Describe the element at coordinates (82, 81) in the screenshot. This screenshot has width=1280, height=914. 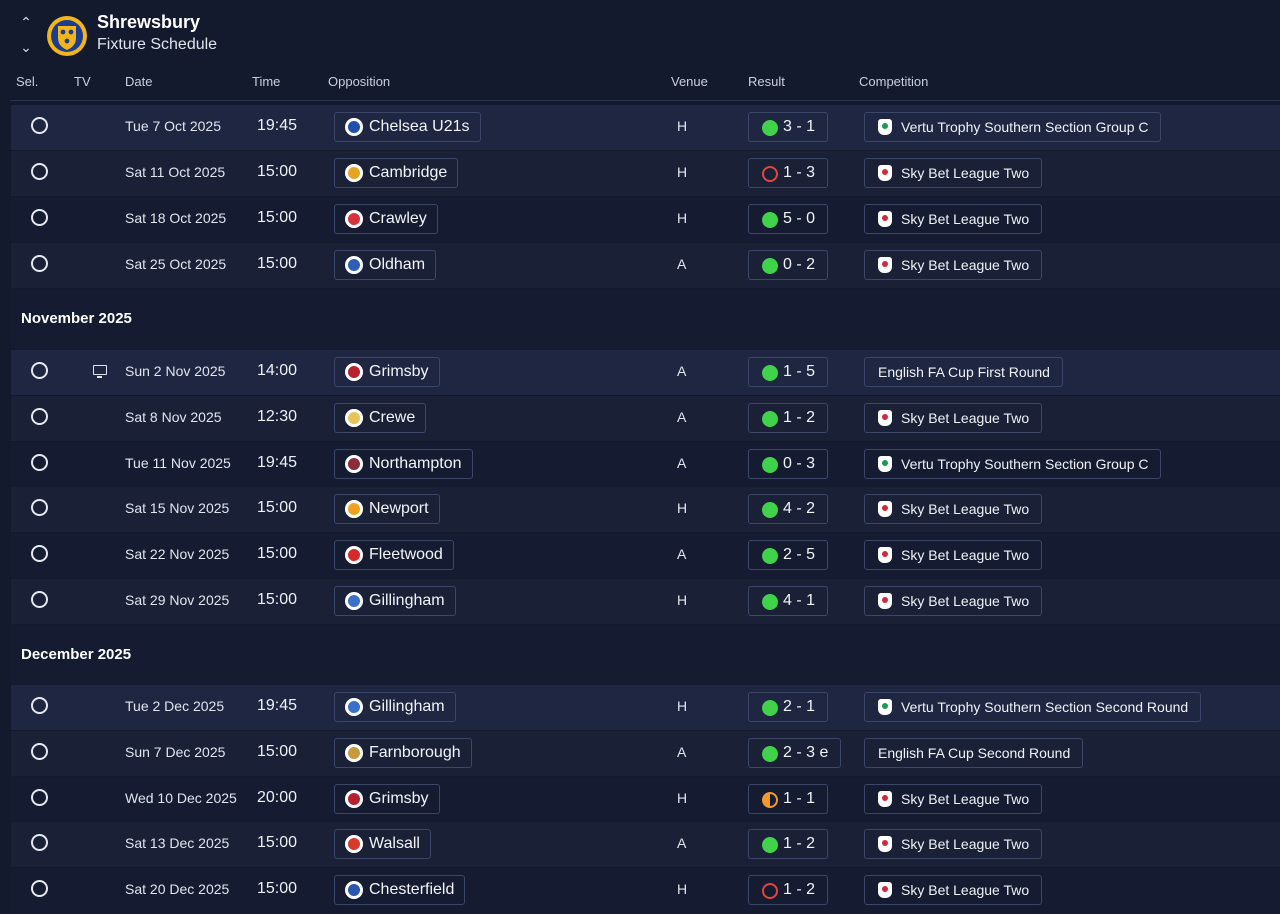
I see `col-tv: TV` at that location.